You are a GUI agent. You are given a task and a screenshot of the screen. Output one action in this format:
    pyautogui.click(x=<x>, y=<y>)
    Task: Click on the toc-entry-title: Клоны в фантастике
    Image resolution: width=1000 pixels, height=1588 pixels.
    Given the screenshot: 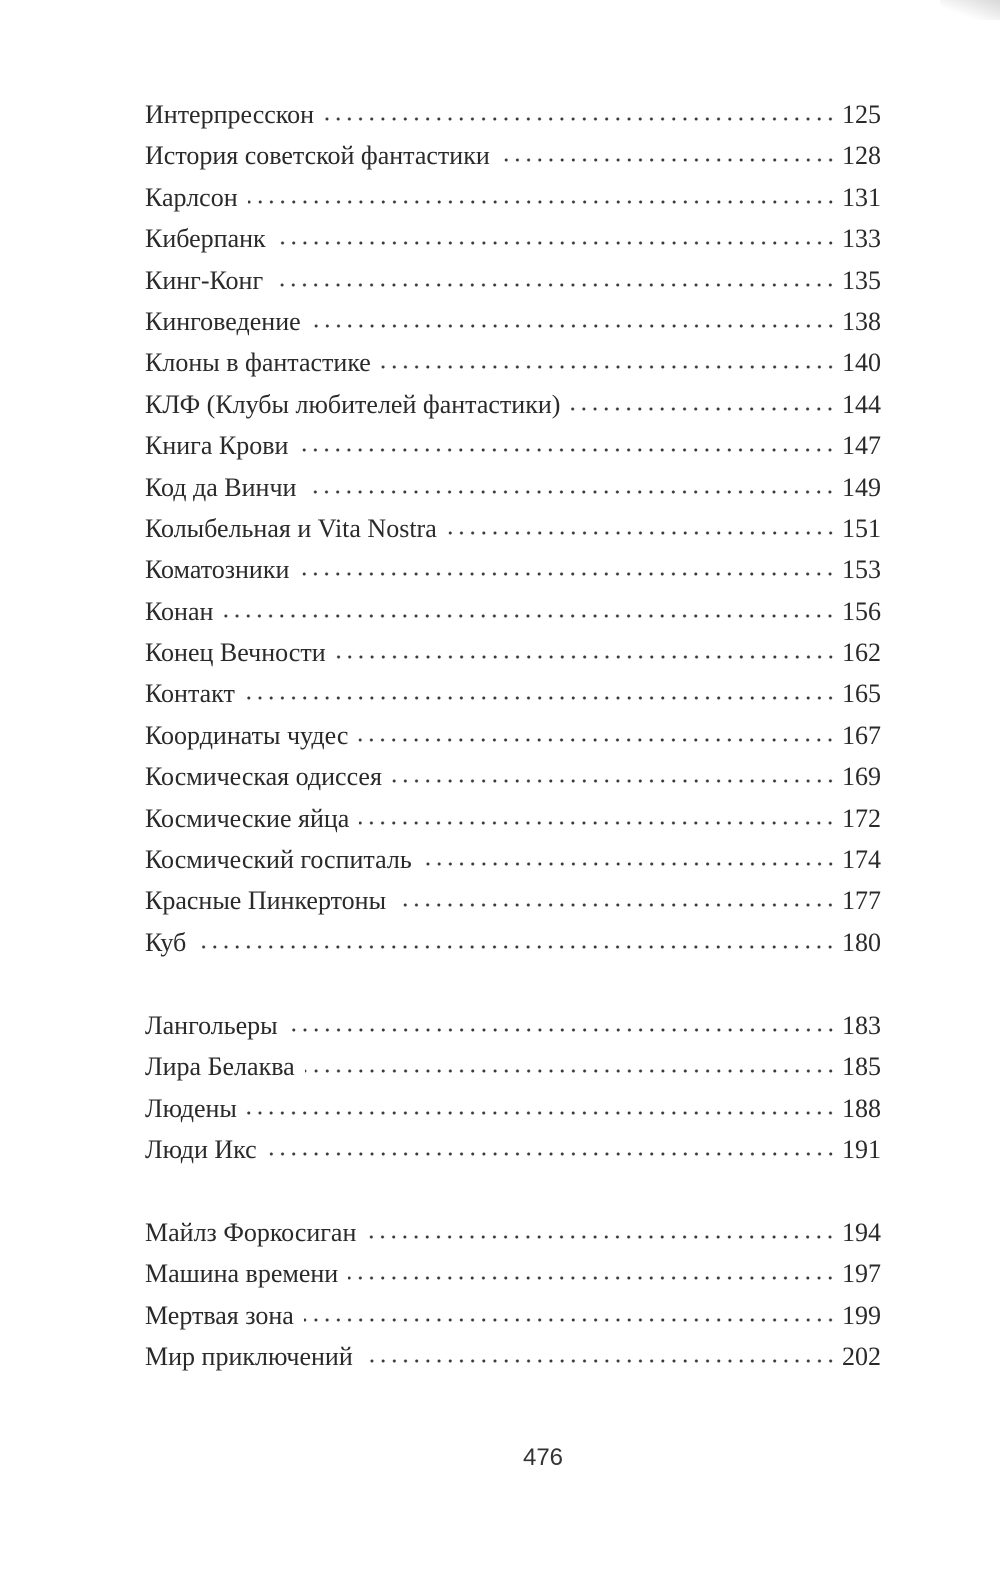 What is the action you would take?
    pyautogui.click(x=258, y=363)
    